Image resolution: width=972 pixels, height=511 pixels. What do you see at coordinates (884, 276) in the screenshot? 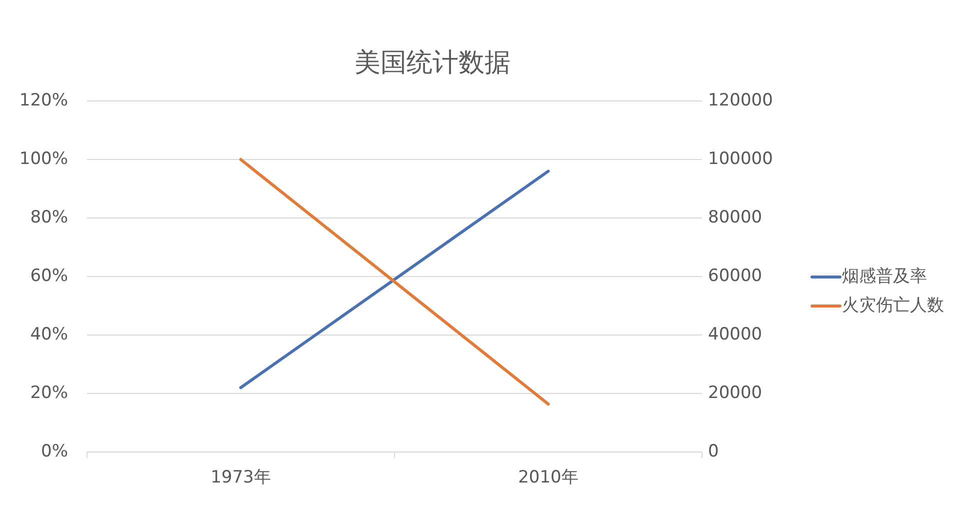
I see `legend-label: 烟感普及率` at bounding box center [884, 276].